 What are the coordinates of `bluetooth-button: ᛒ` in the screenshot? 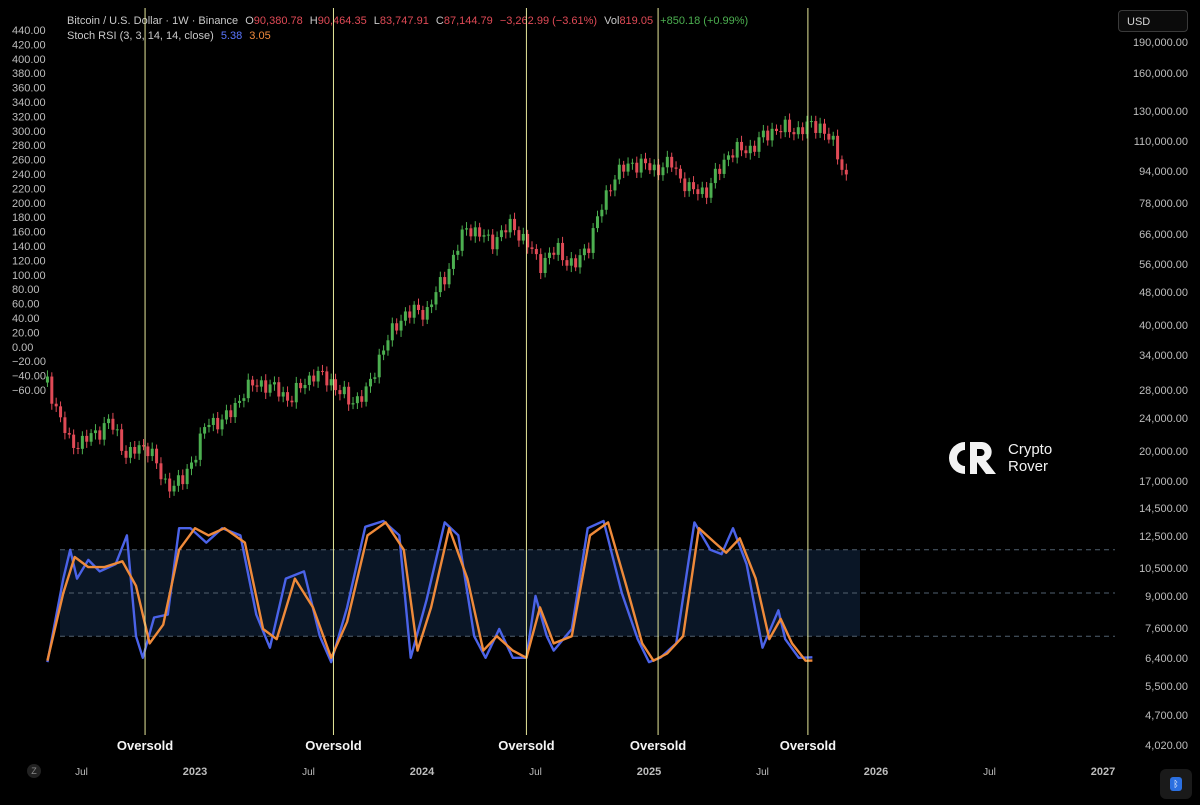 It's located at (1176, 784).